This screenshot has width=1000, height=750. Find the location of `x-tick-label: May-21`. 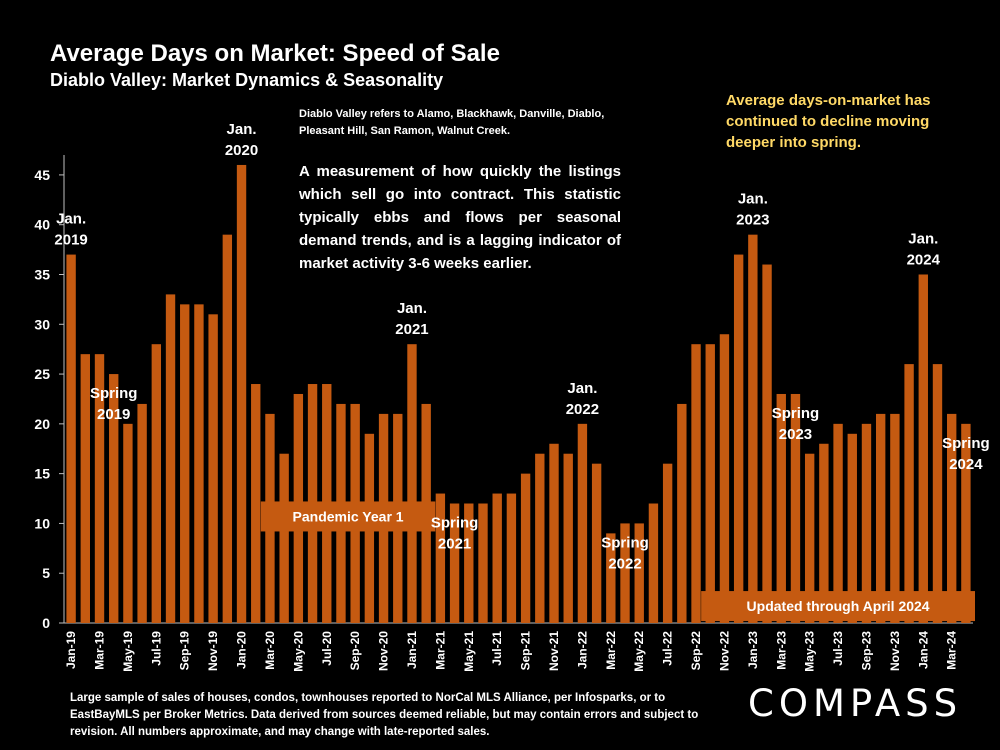

x-tick-label: May-21 is located at coordinates (469, 651).